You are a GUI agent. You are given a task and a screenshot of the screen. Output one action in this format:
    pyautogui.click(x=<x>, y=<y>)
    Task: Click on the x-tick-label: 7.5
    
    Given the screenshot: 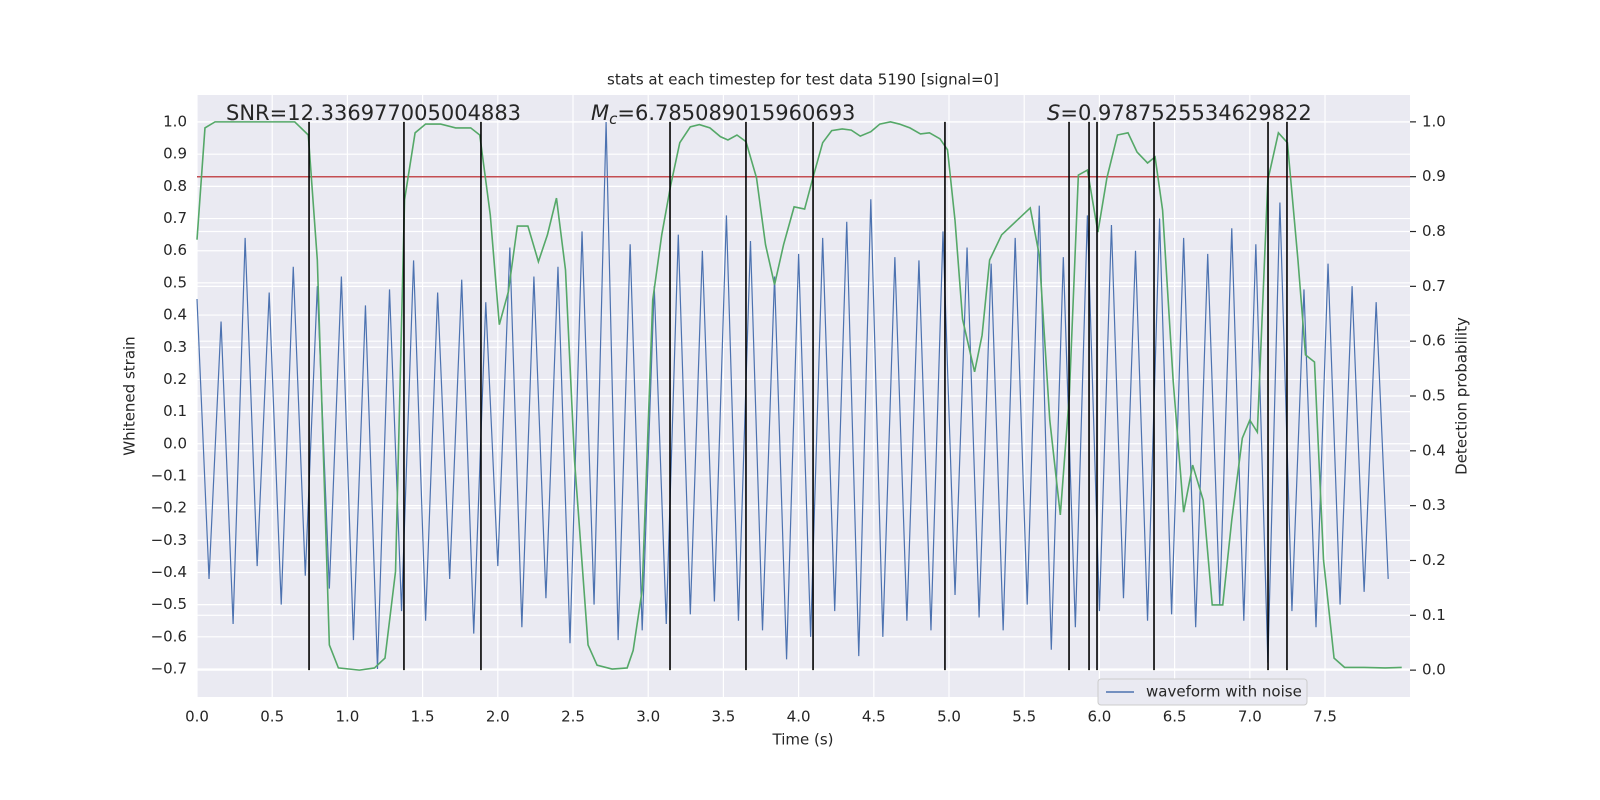 What is the action you would take?
    pyautogui.click(x=1325, y=717)
    